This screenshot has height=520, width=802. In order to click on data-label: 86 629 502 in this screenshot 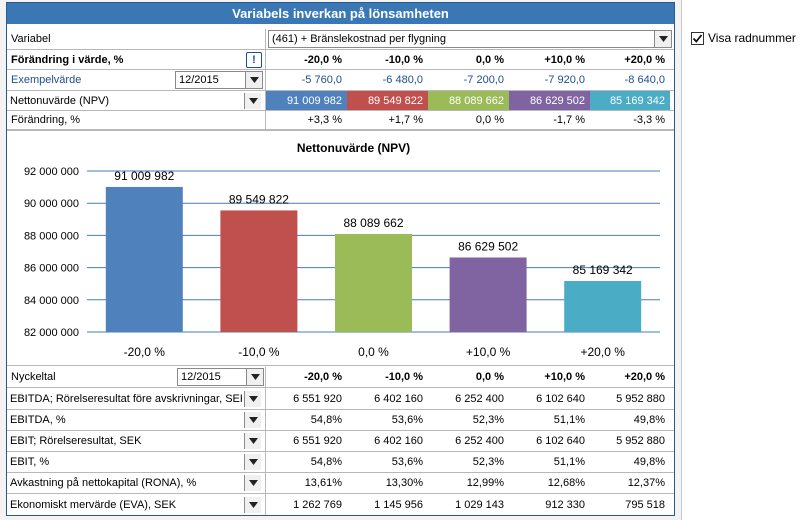, I will do `click(488, 246)`.